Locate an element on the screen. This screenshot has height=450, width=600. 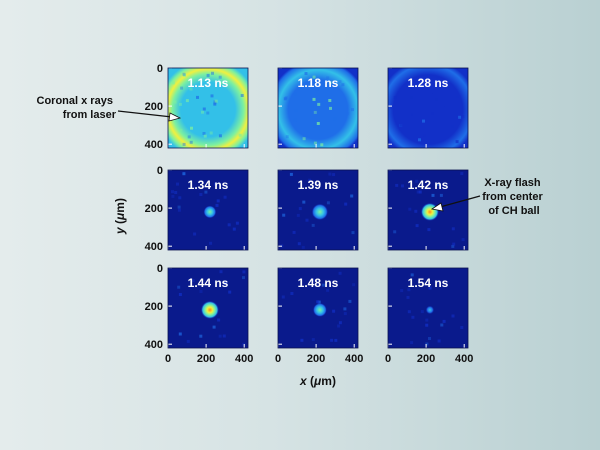
y-axis-label-open: ( is located at coordinates (120, 223).